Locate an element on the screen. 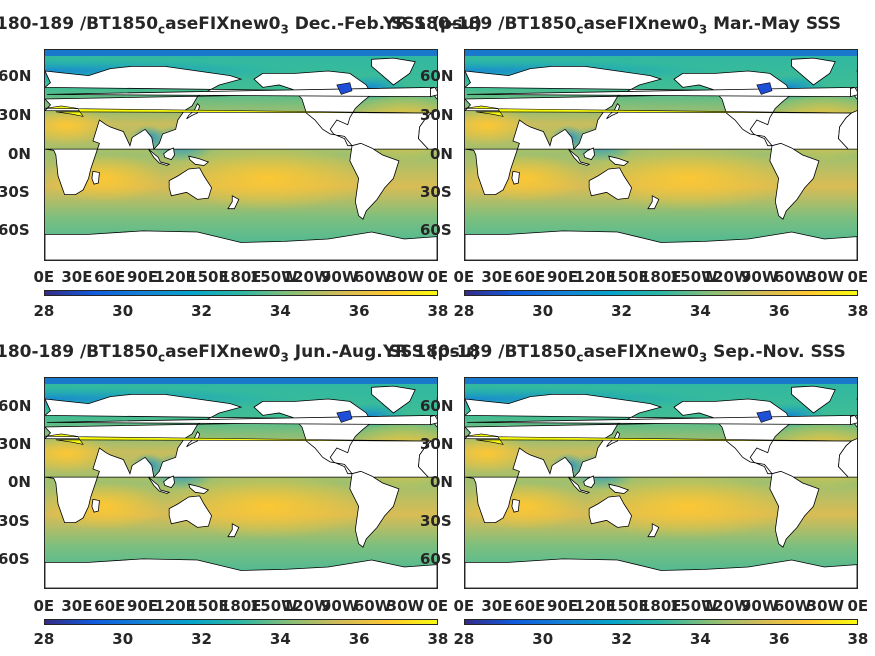  land-japan is located at coordinates (613, 439).